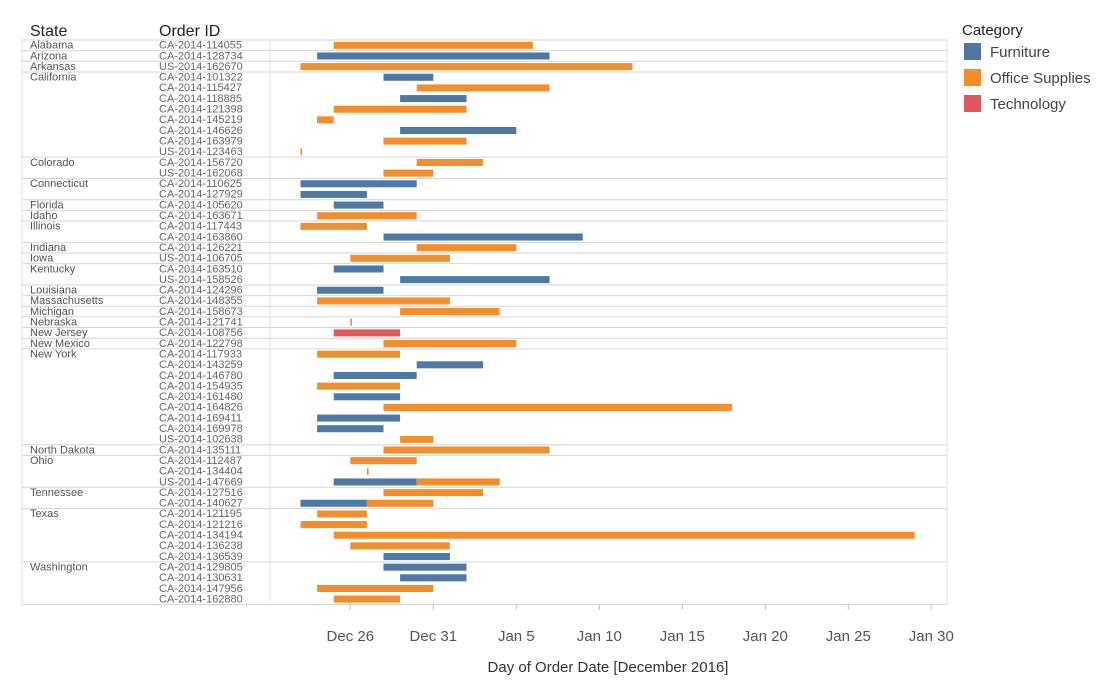  Describe the element at coordinates (201, 408) in the screenshot. I see `order-id-label: CA-2014-164826` at that location.